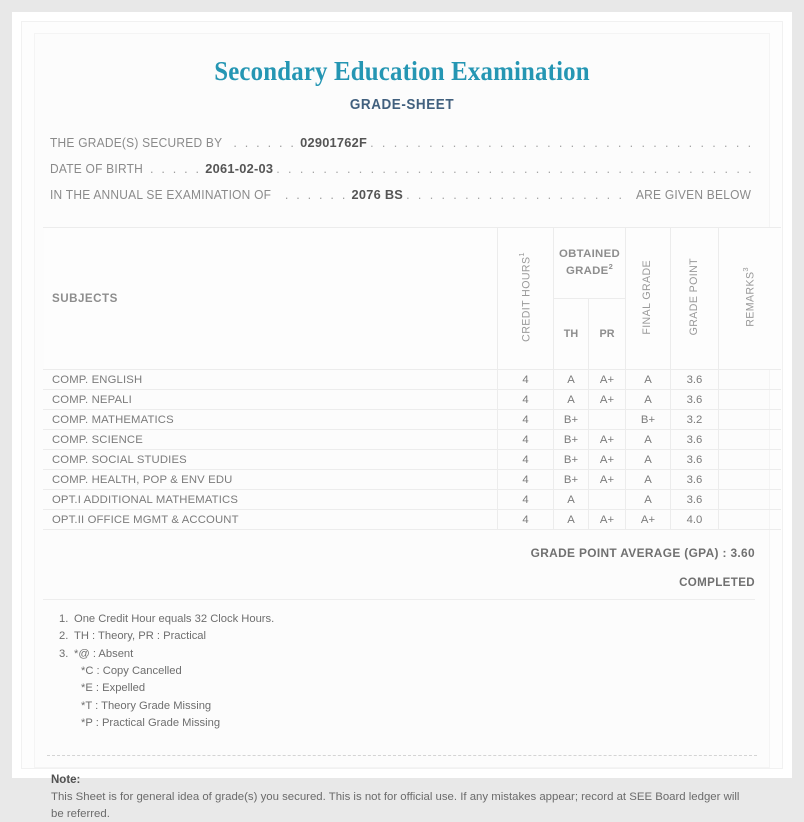  What do you see at coordinates (270, 379) in the screenshot?
I see `cell-subject: COMP. ENGLISH` at bounding box center [270, 379].